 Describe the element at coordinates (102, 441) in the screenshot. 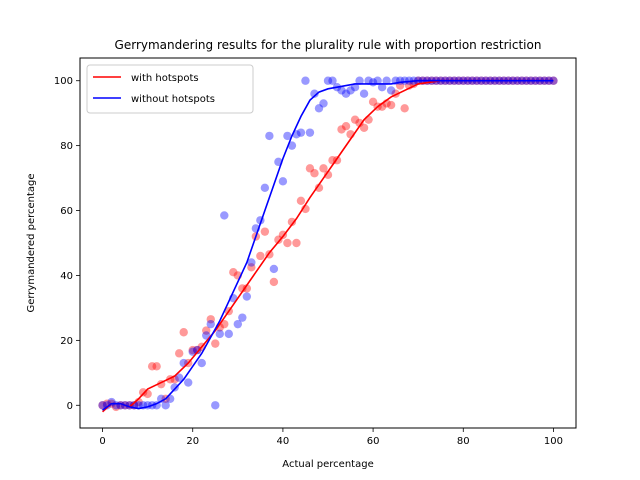

I see `x-tick-label: 0` at that location.